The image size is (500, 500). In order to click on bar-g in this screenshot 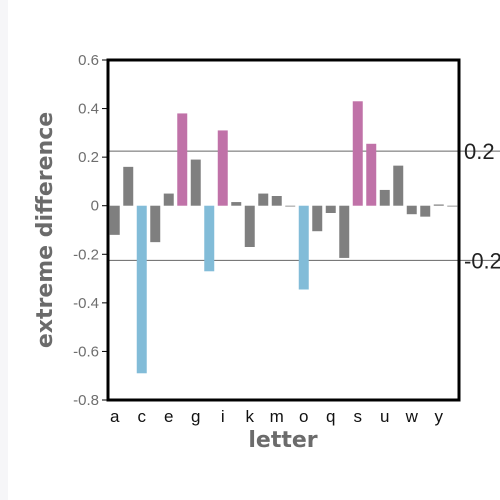, I will do `click(195, 182)`.